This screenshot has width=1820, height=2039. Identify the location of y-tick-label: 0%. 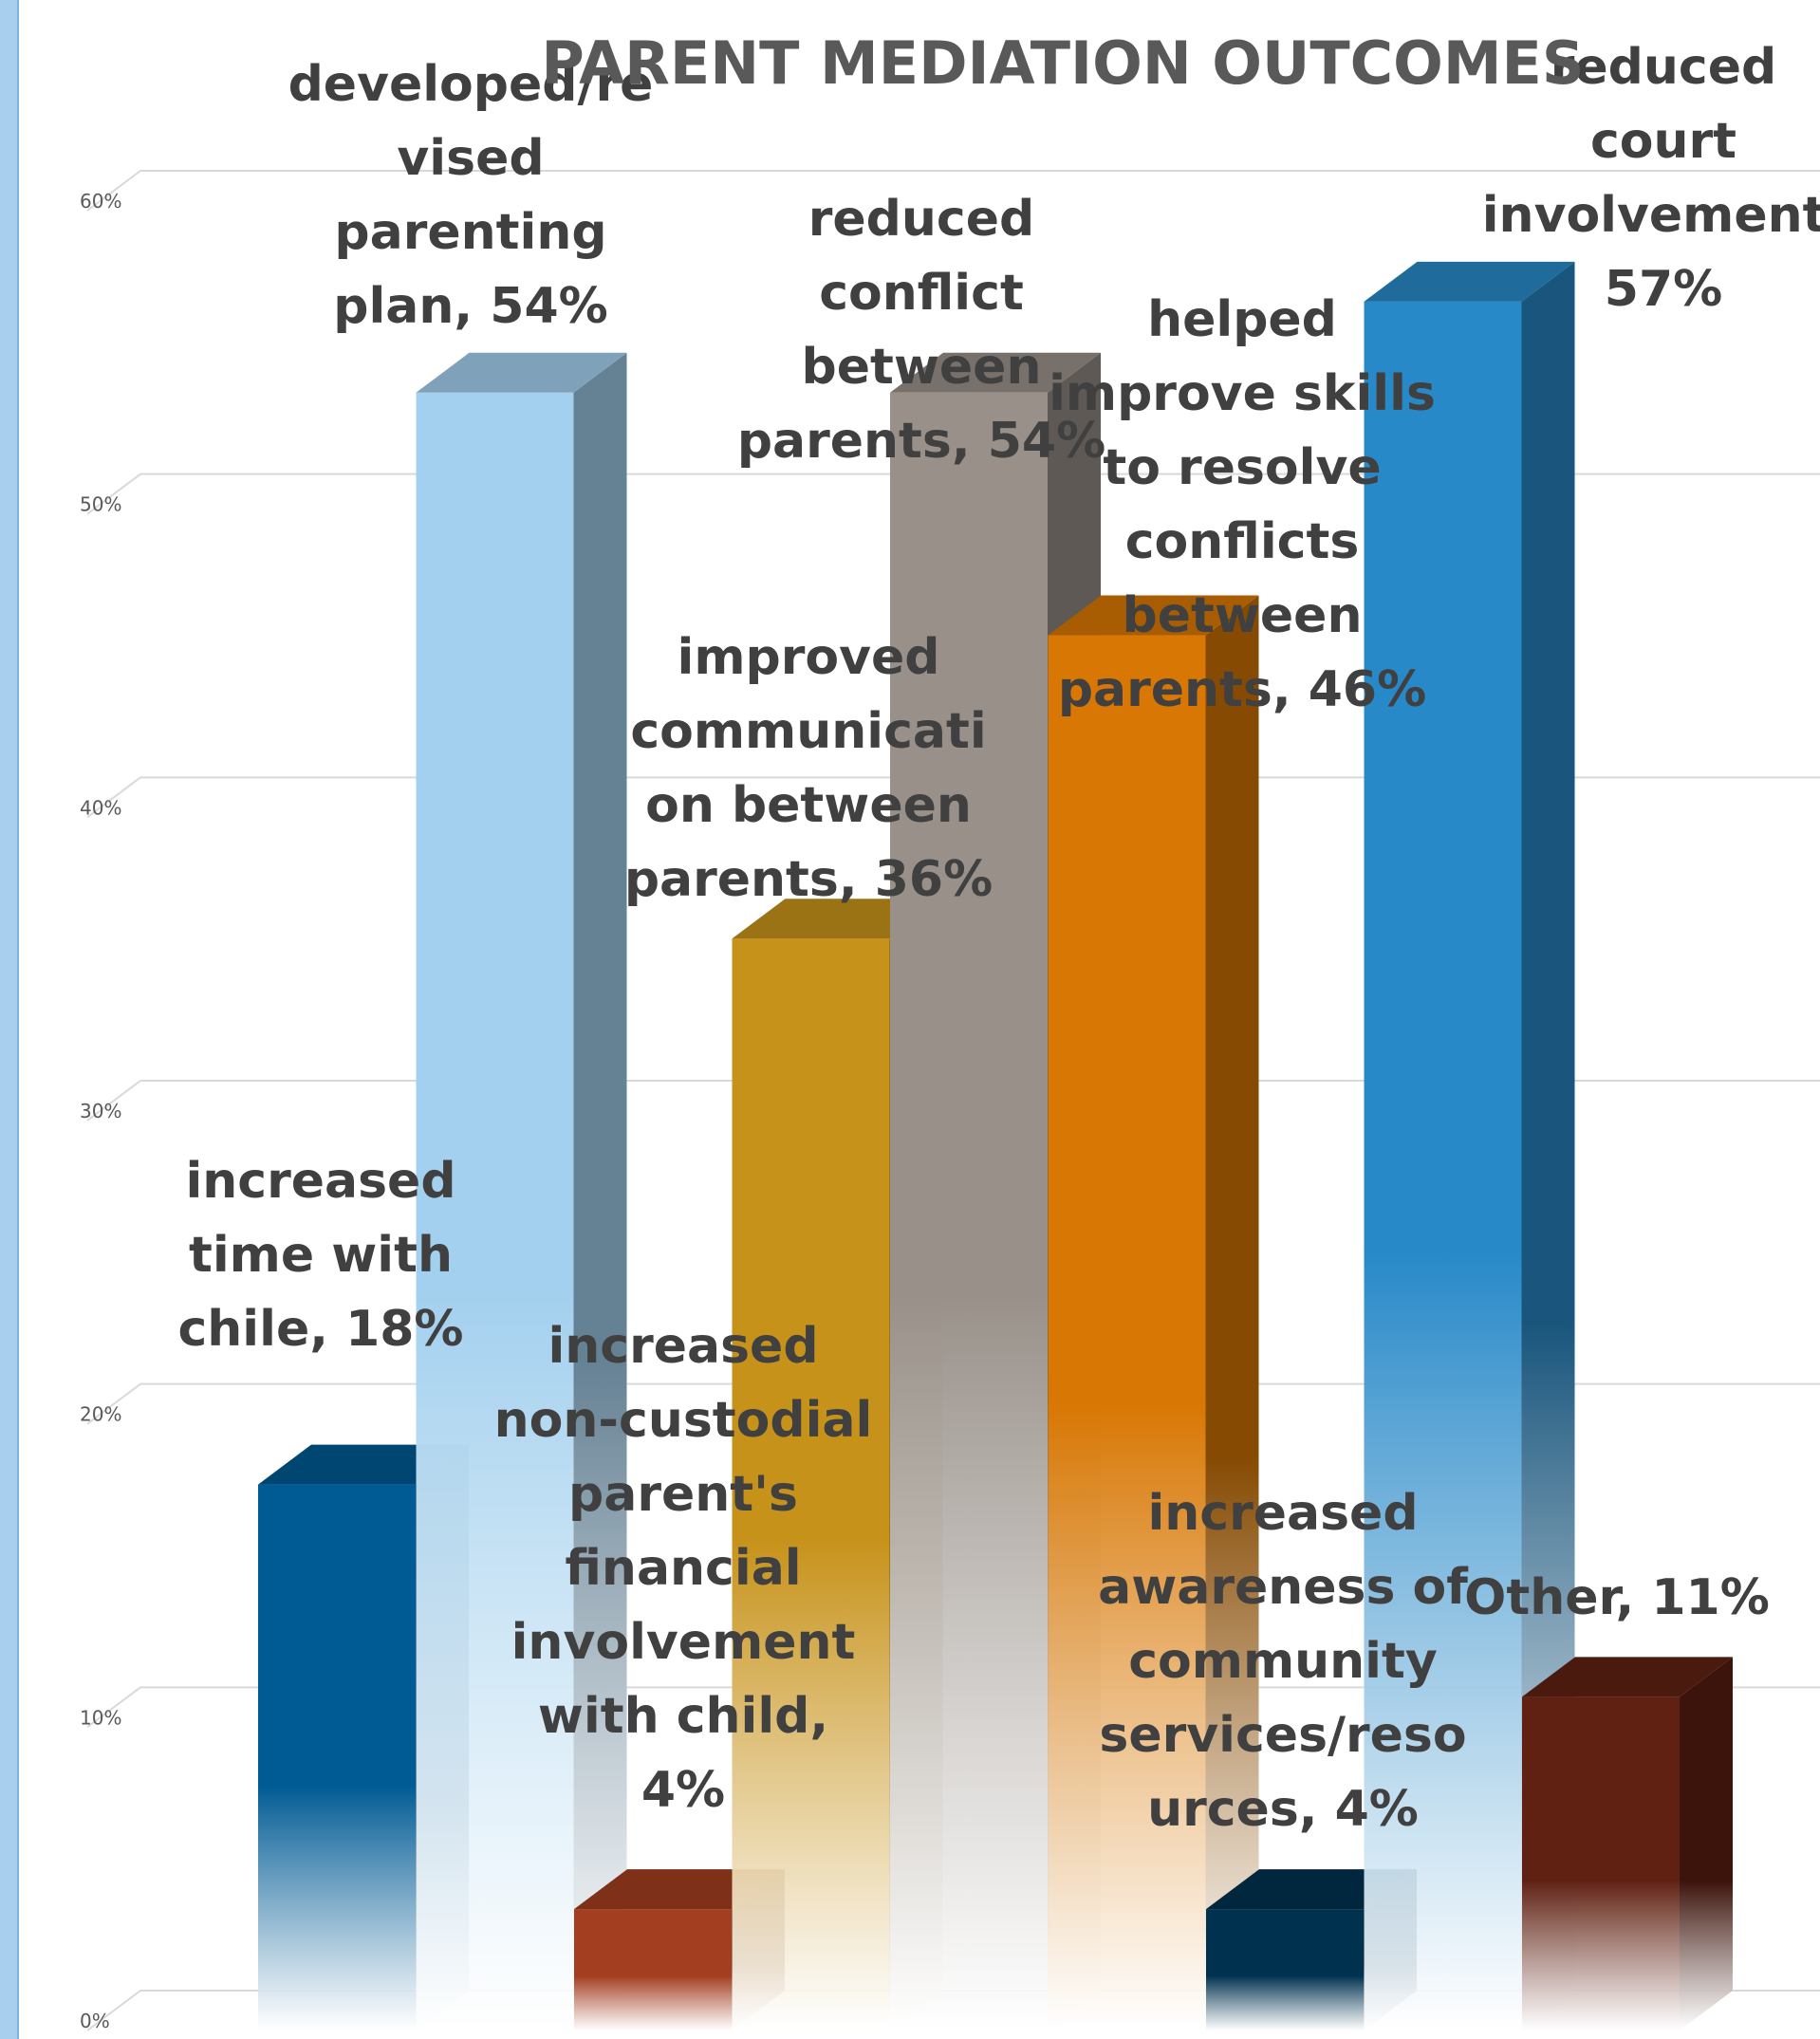
(95, 2021).